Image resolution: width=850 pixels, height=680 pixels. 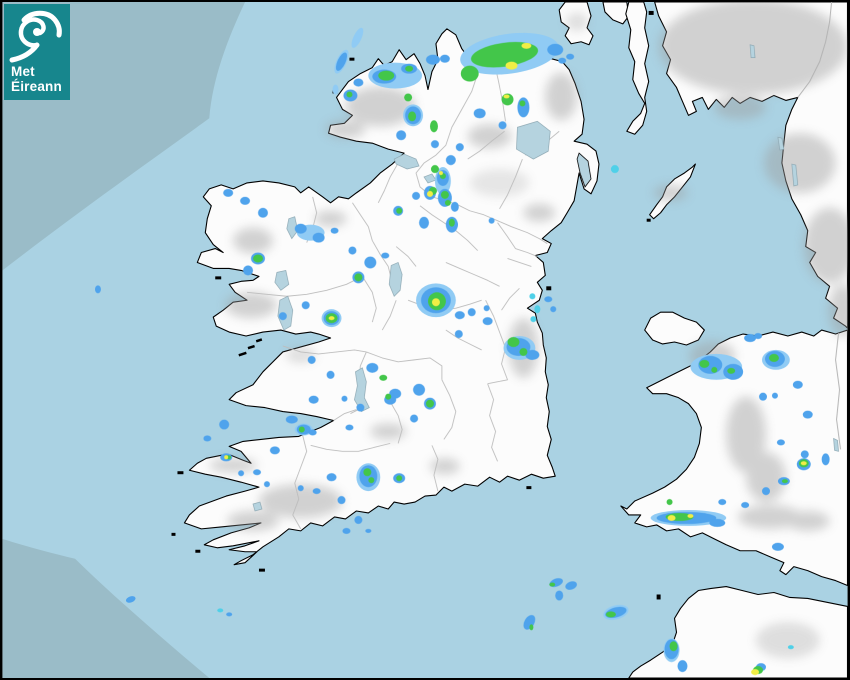 What do you see at coordinates (406, 161) in the screenshot?
I see `lough-erne` at bounding box center [406, 161].